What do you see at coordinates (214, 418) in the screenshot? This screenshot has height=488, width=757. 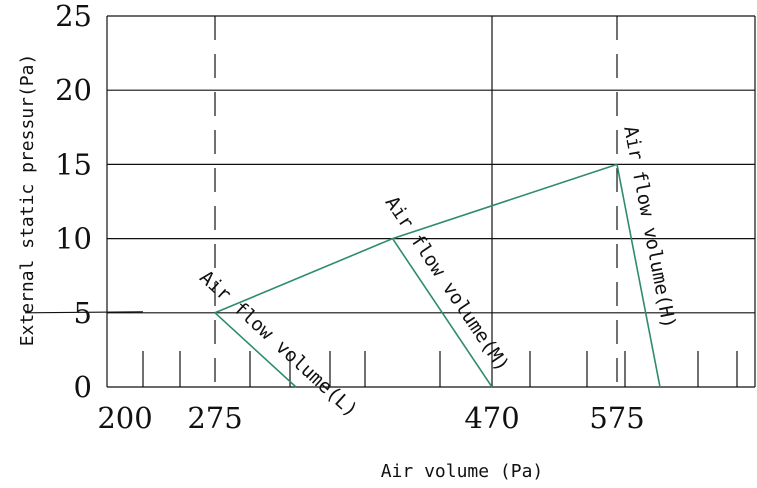 I see `x-tick-label-275: 275` at bounding box center [214, 418].